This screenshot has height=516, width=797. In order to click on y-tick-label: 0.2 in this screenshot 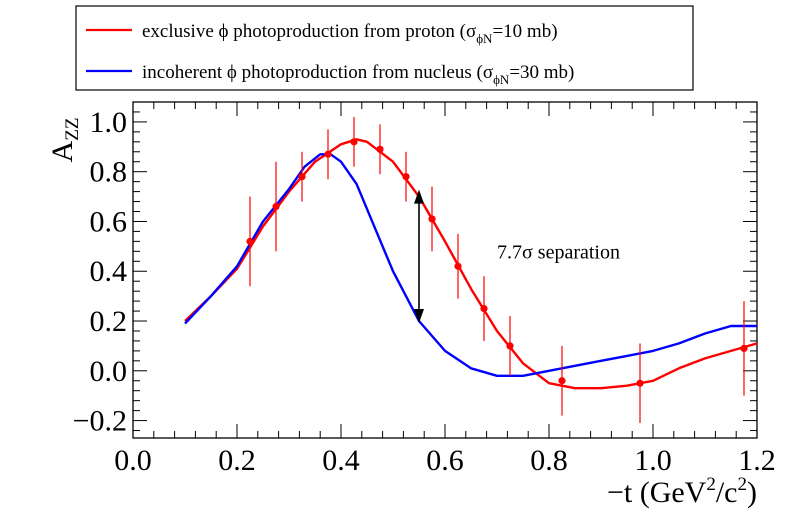, I will do `click(109, 321)`.